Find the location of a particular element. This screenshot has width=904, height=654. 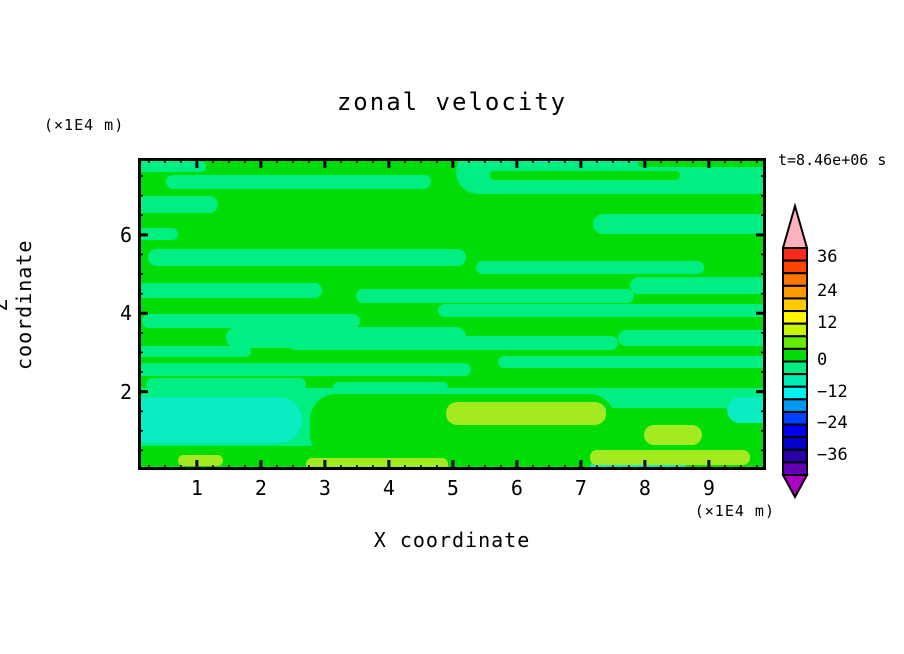

x-tick-label: 8 is located at coordinates (644, 488).